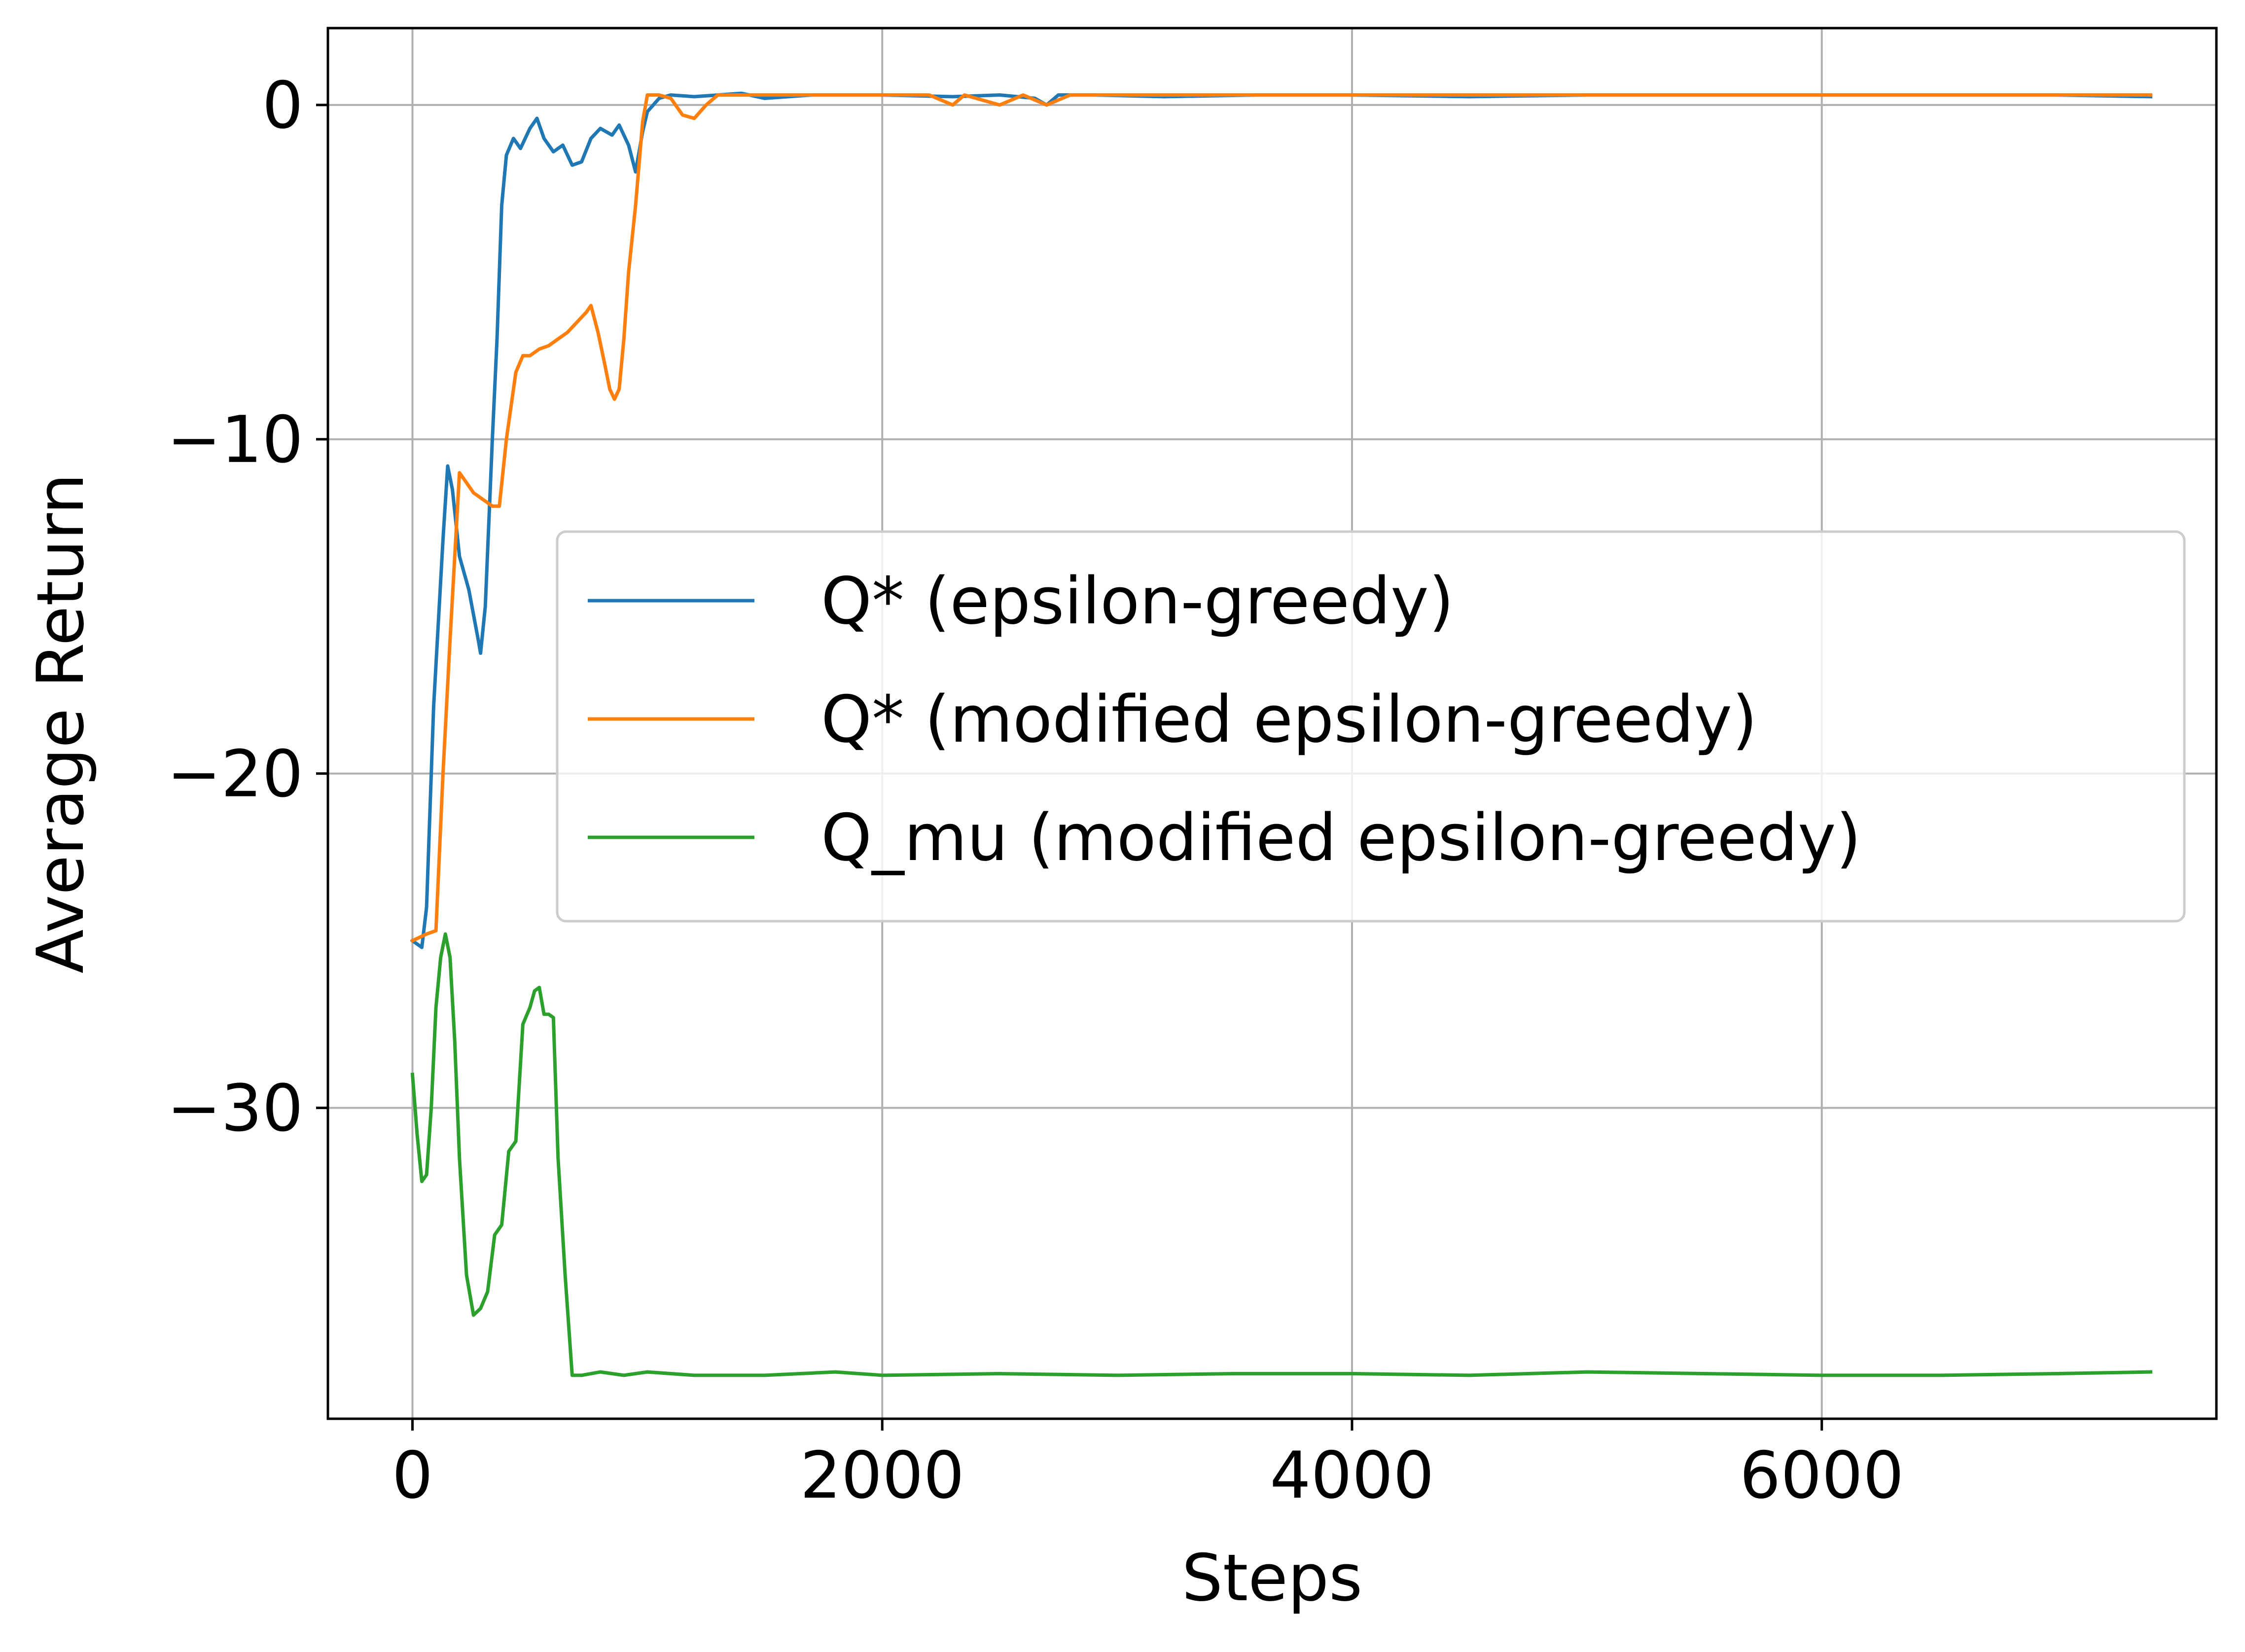 This screenshot has height=1652, width=2245. What do you see at coordinates (882, 1475) in the screenshot?
I see `x-tick-label: 2000` at bounding box center [882, 1475].